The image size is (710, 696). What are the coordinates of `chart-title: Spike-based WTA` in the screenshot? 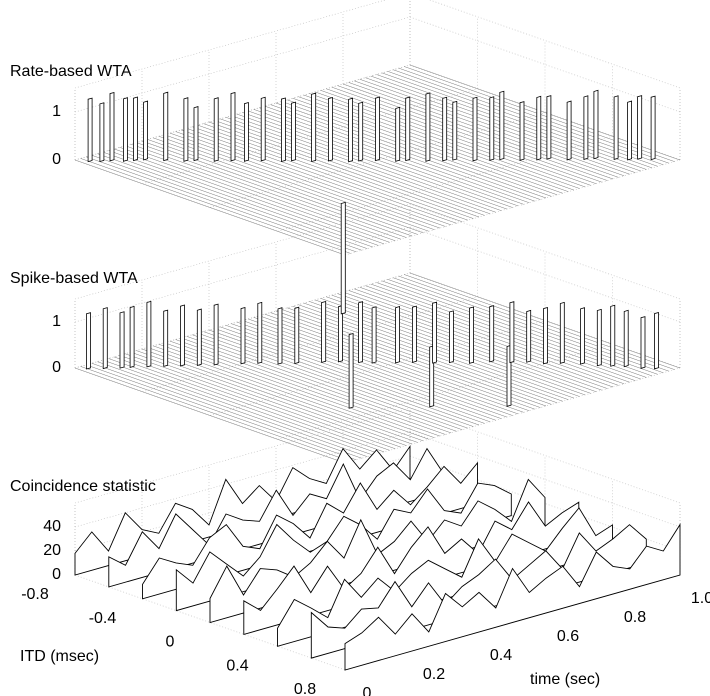 It's located at (74, 278).